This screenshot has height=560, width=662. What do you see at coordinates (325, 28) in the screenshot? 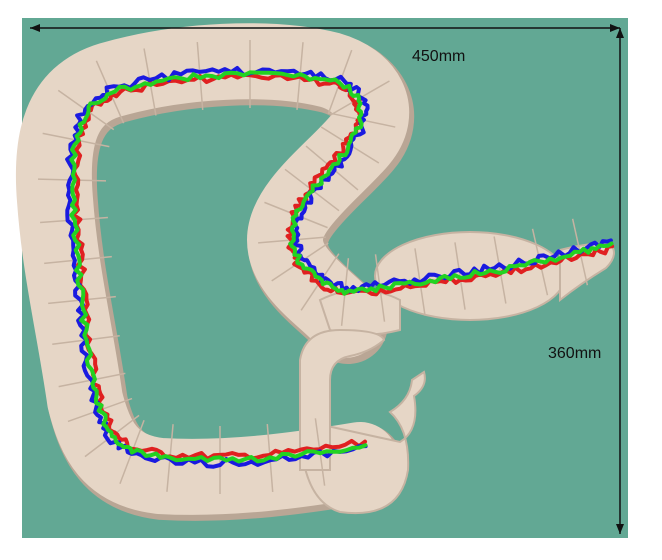
I see `width-dimension-arrow` at bounding box center [325, 28].